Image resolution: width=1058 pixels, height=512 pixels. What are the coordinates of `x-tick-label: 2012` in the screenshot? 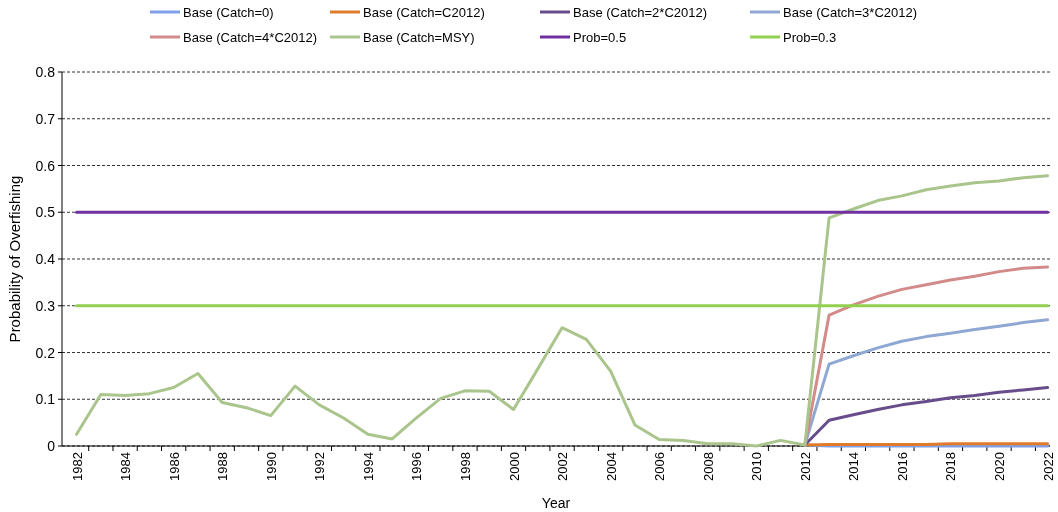 It's located at (805, 466).